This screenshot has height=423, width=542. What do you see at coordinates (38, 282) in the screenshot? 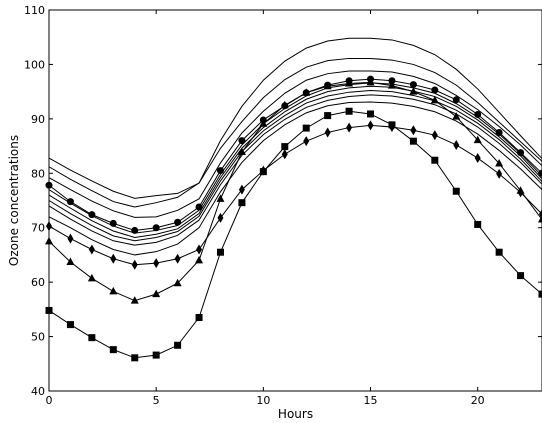
I see `y-tick-label: 60` at bounding box center [38, 282].